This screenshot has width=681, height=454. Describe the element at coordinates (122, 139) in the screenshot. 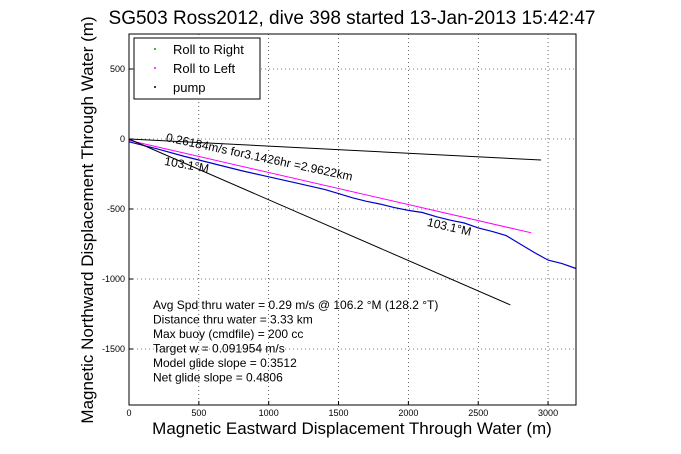

I see `y-tick-label: 0` at that location.